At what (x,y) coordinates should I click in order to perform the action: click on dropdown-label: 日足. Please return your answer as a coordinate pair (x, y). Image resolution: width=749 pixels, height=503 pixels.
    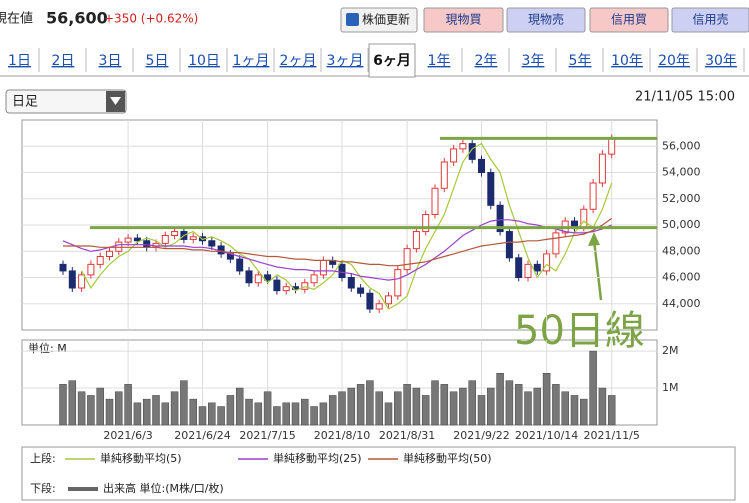
    Looking at the image, I should click on (25, 102).